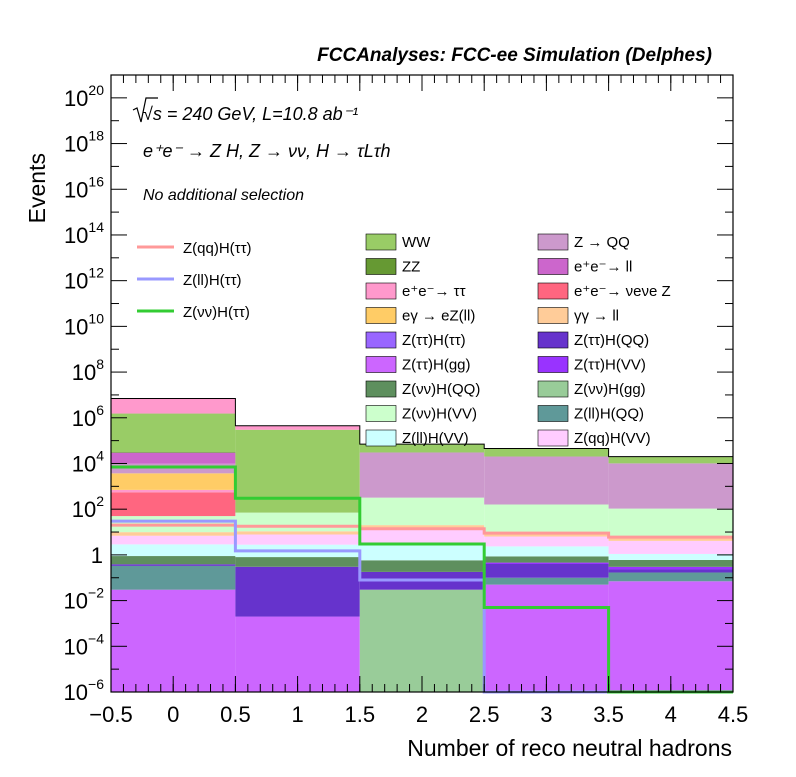  I want to click on legend-label: γγ → ll, so click(596, 316).